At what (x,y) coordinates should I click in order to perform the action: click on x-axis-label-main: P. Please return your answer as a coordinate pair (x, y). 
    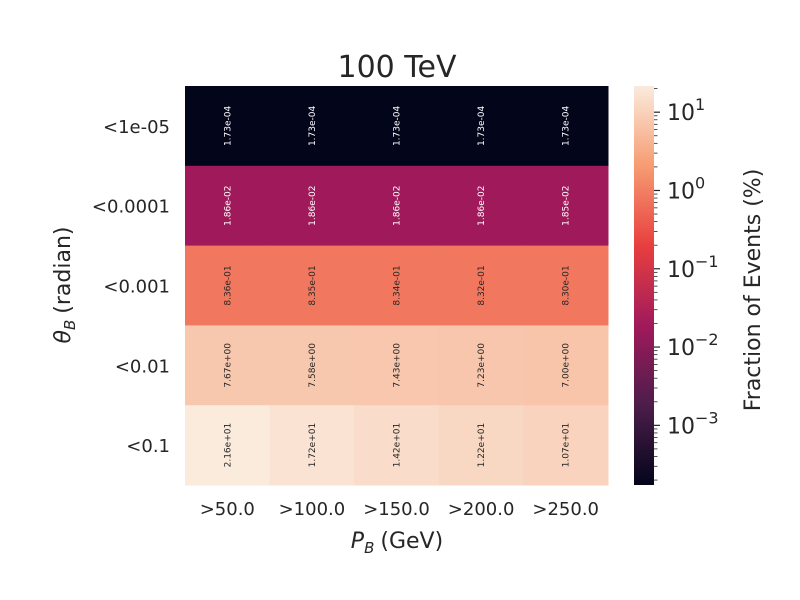
    Looking at the image, I should click on (358, 541).